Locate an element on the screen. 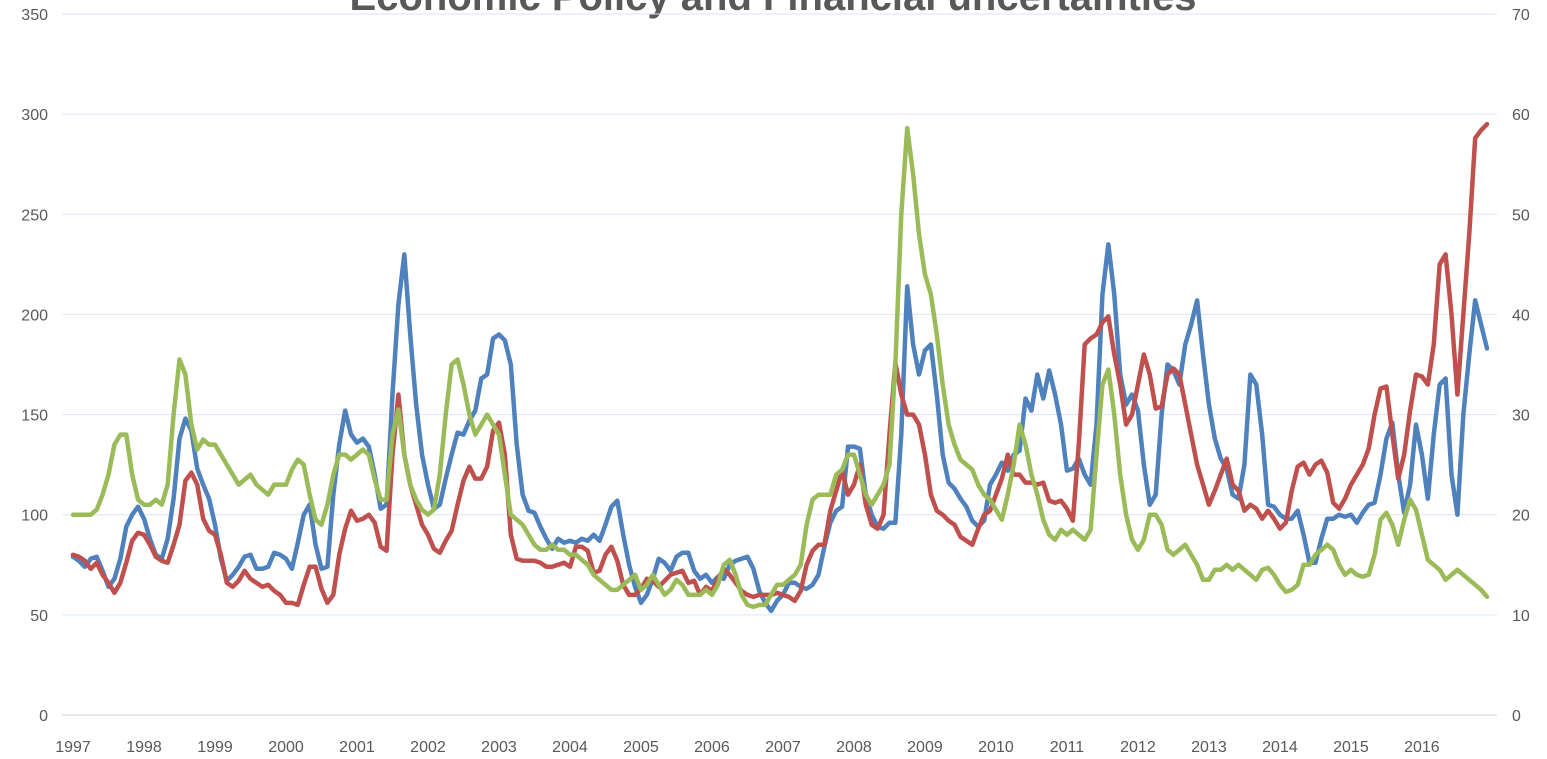  x-tick-label: 2015 is located at coordinates (1351, 747).